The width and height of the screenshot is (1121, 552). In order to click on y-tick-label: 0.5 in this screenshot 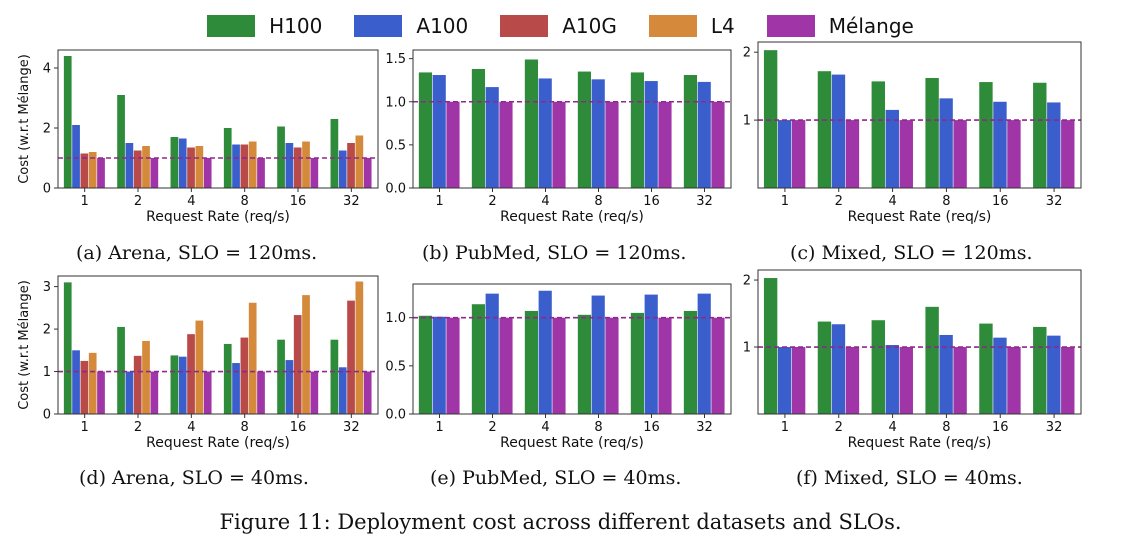, I will do `click(395, 366)`.